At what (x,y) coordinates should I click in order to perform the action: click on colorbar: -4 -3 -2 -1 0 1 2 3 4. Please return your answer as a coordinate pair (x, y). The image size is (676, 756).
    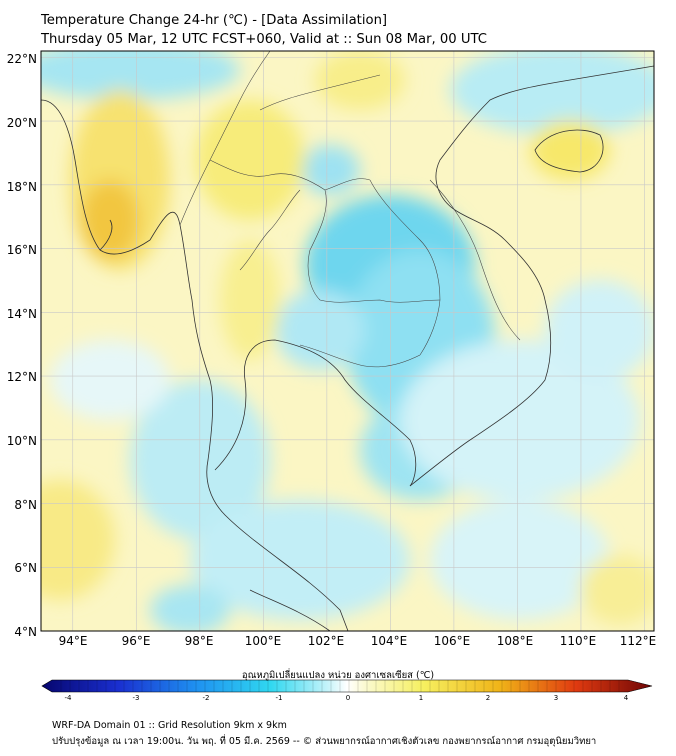
    Looking at the image, I should click on (347, 690).